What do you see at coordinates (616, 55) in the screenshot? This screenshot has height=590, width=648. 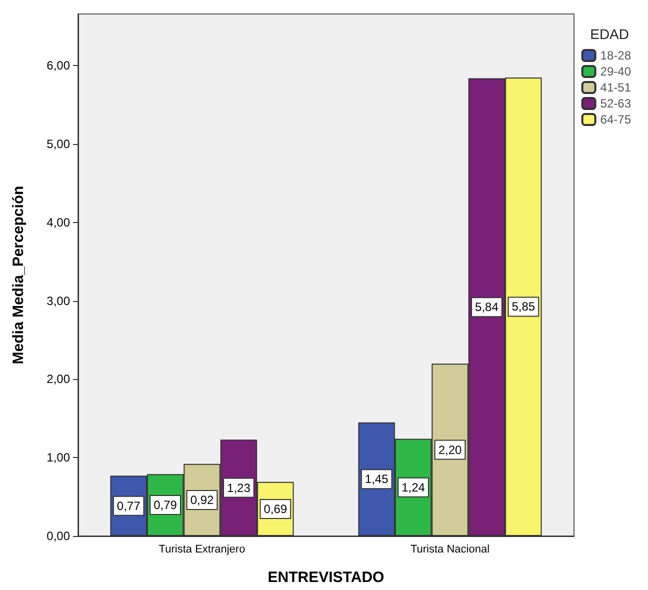 I see `legend-label: 18-28` at bounding box center [616, 55].